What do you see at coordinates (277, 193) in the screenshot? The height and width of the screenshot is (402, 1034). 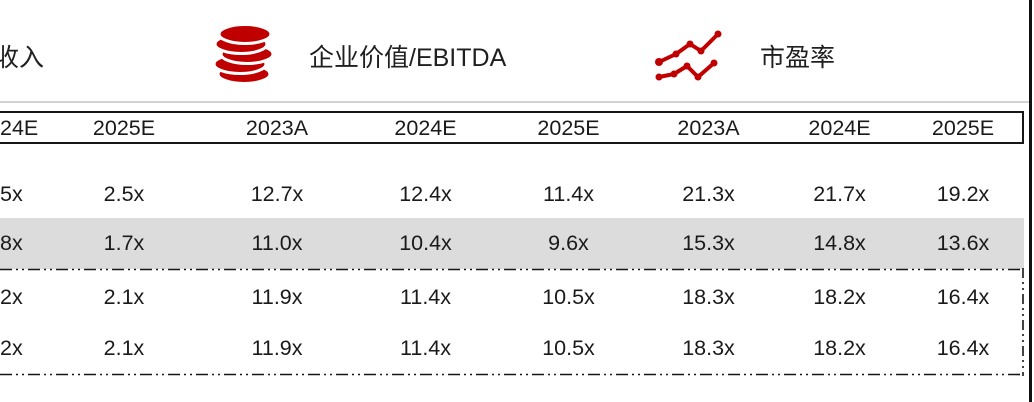 I see `table-cell: 12.7x` at bounding box center [277, 193].